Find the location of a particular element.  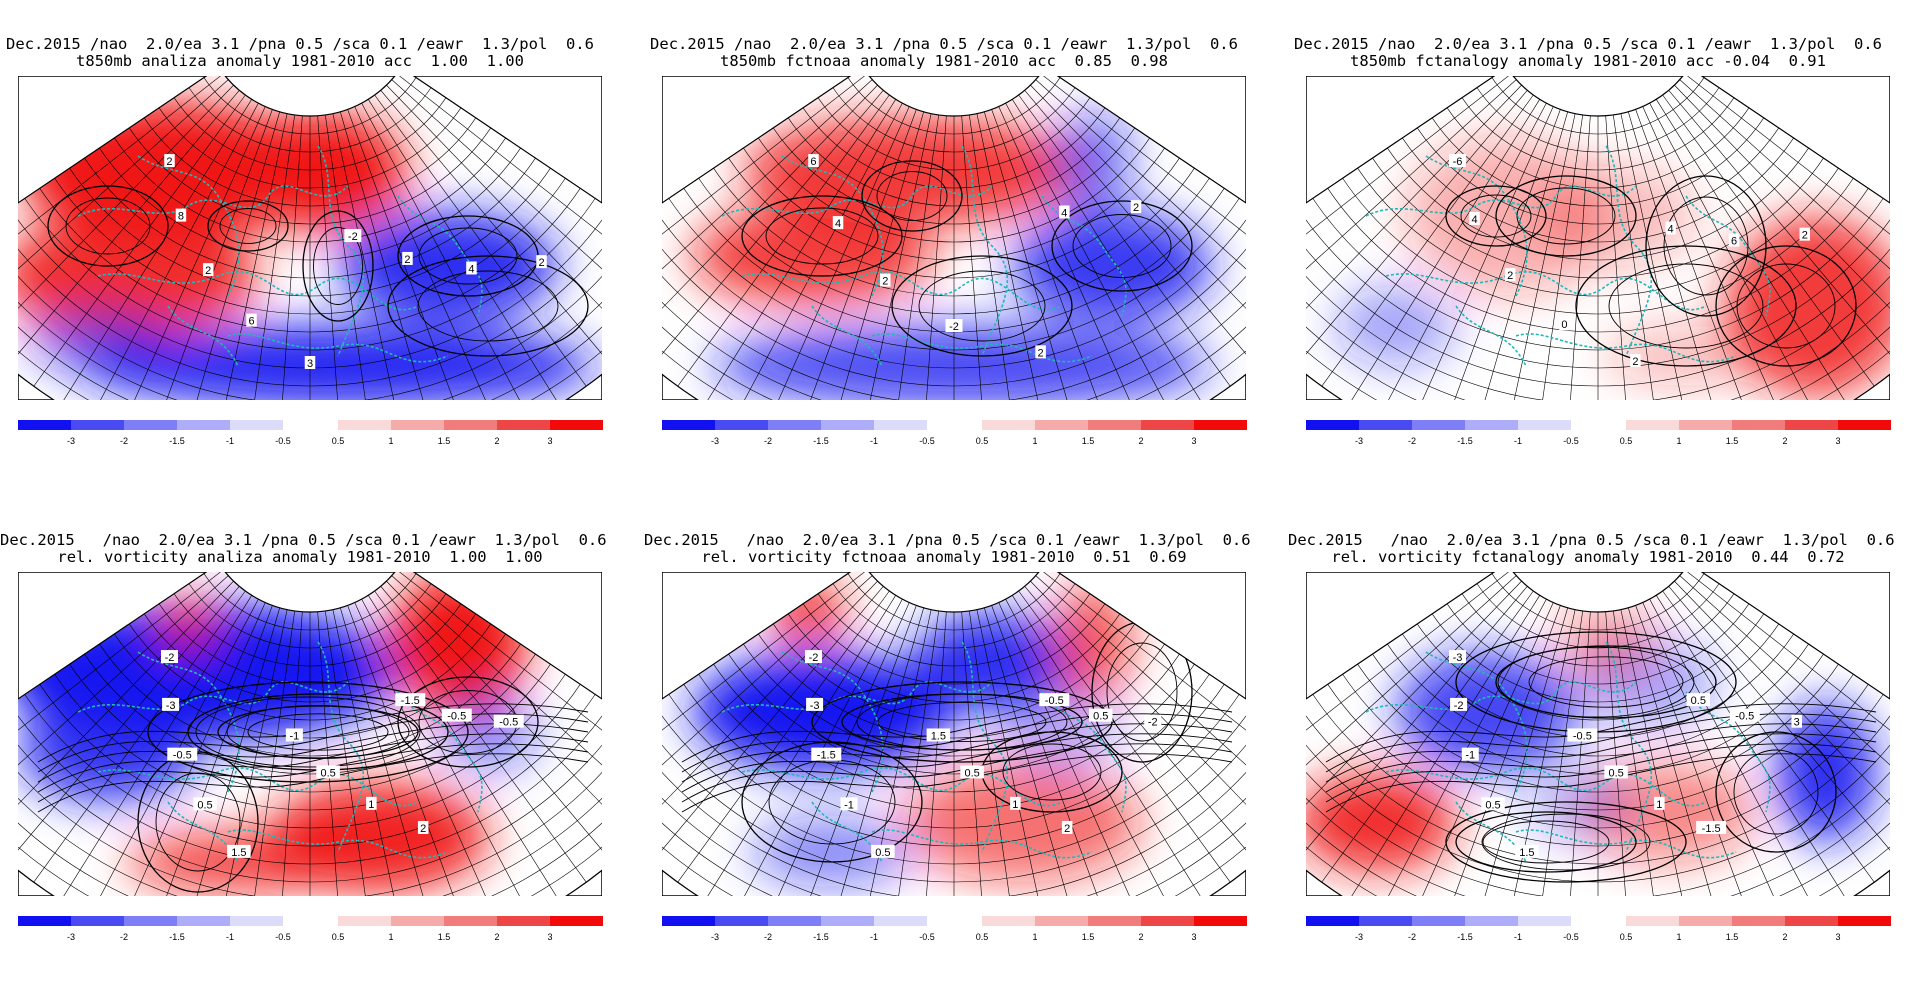

contour-label: -1 is located at coordinates (1470, 756).